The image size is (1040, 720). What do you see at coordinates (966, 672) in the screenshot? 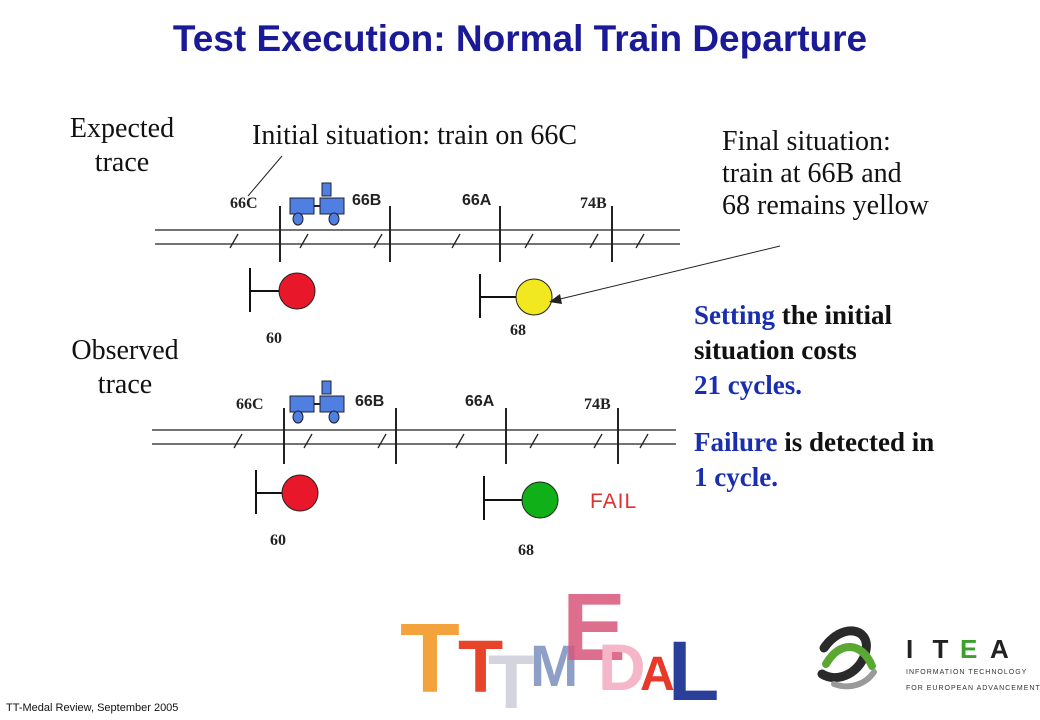
I see `svg-text: INFORMATION TECHNOLOGY` at bounding box center [966, 672].